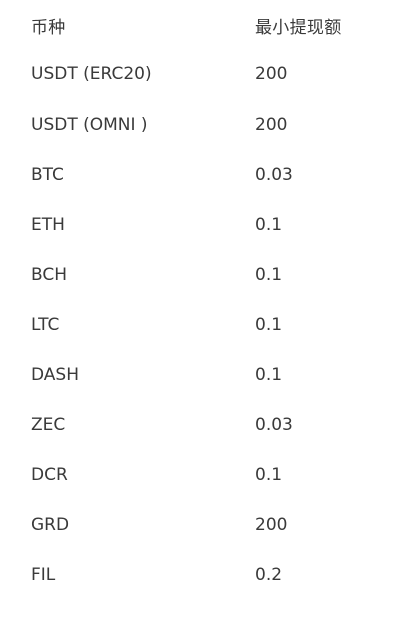 The height and width of the screenshot is (624, 405). I want to click on min-withdrawal-column-header: 最小提现额, so click(298, 27).